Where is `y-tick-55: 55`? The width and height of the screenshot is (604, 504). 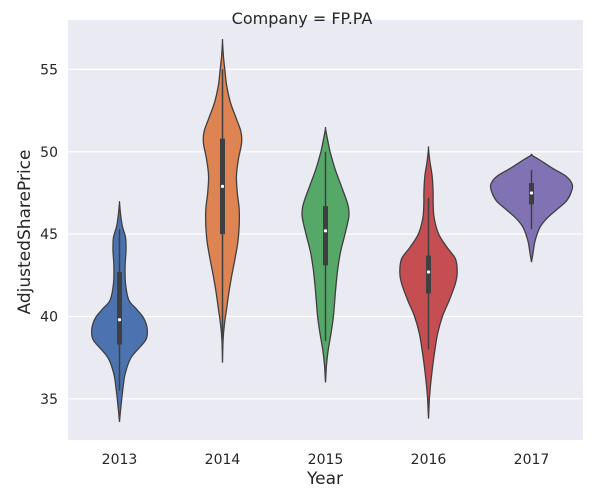
y-tick-55: 55 is located at coordinates (49, 70).